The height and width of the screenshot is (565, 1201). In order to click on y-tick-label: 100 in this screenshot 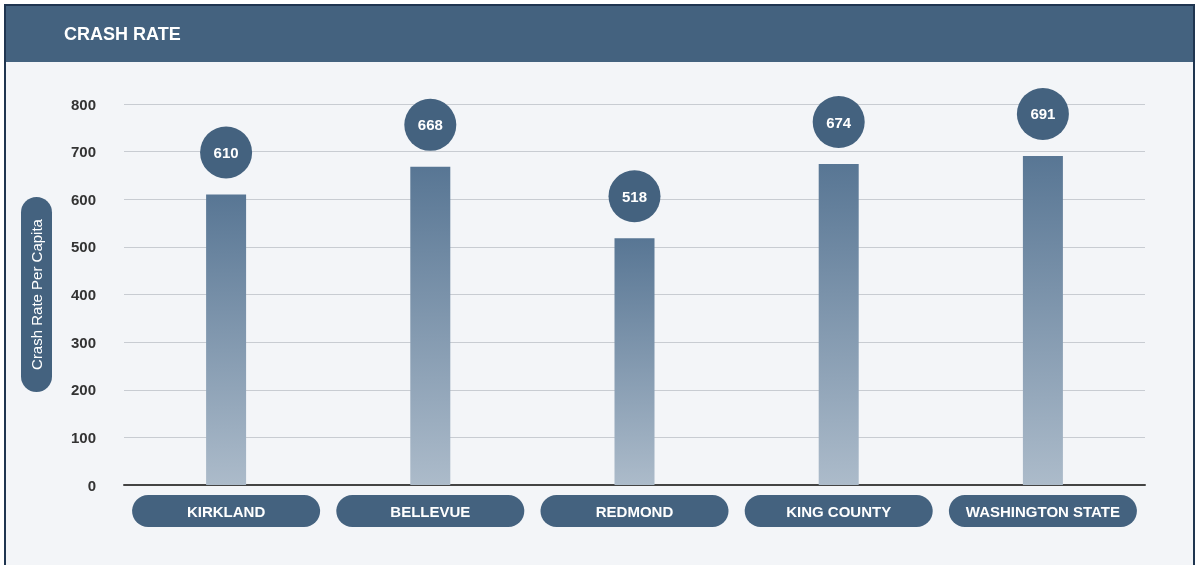, I will do `click(83, 437)`.